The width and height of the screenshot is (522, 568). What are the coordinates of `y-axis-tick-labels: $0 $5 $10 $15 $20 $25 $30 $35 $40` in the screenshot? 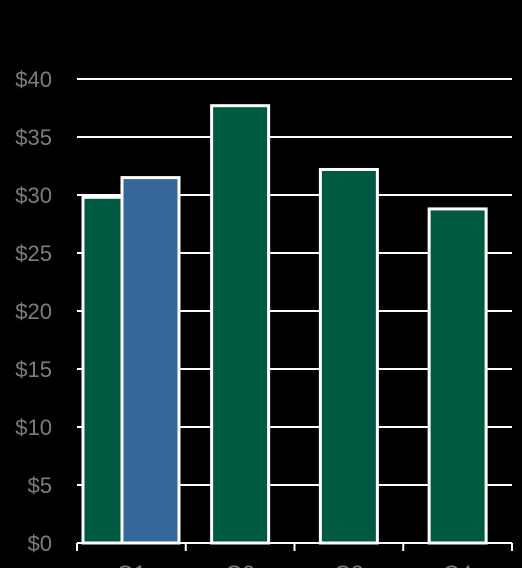 It's located at (33, 311).